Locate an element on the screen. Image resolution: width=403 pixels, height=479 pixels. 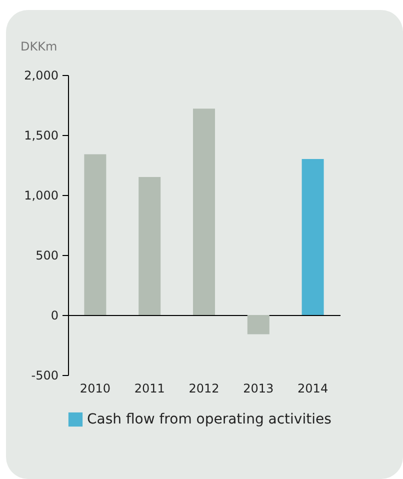
x-tick-label: 2012 is located at coordinates (204, 389).